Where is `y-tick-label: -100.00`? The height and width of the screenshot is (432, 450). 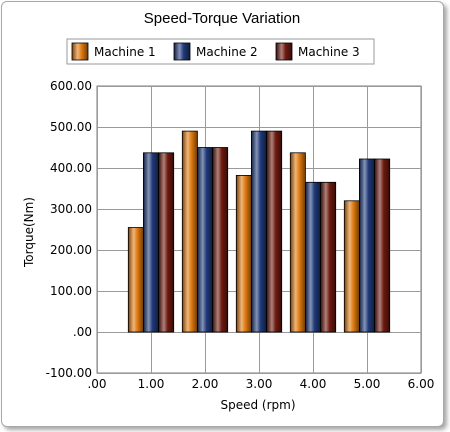 y-tick-label: -100.00 is located at coordinates (69, 373).